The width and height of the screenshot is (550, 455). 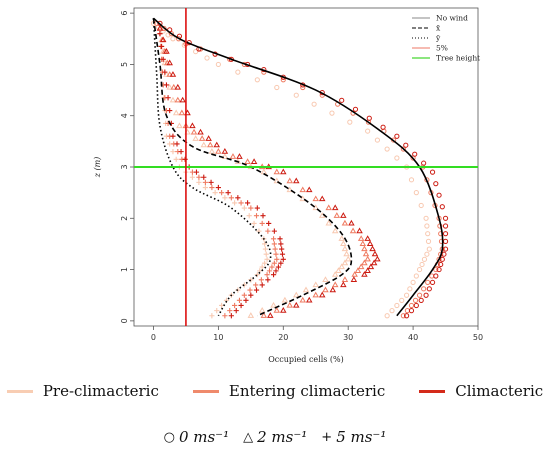 I want to click on wind-label-0: 0 ms⁻¹, so click(x=204, y=437).